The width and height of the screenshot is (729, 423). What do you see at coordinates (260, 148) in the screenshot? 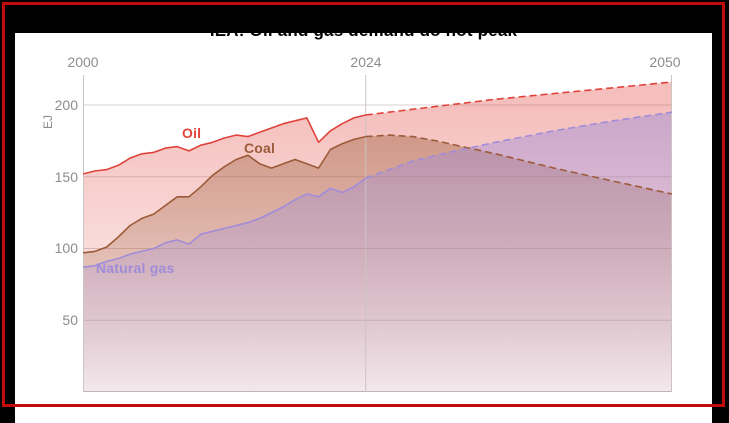
I see `coal-series-label: Coal` at bounding box center [260, 148].